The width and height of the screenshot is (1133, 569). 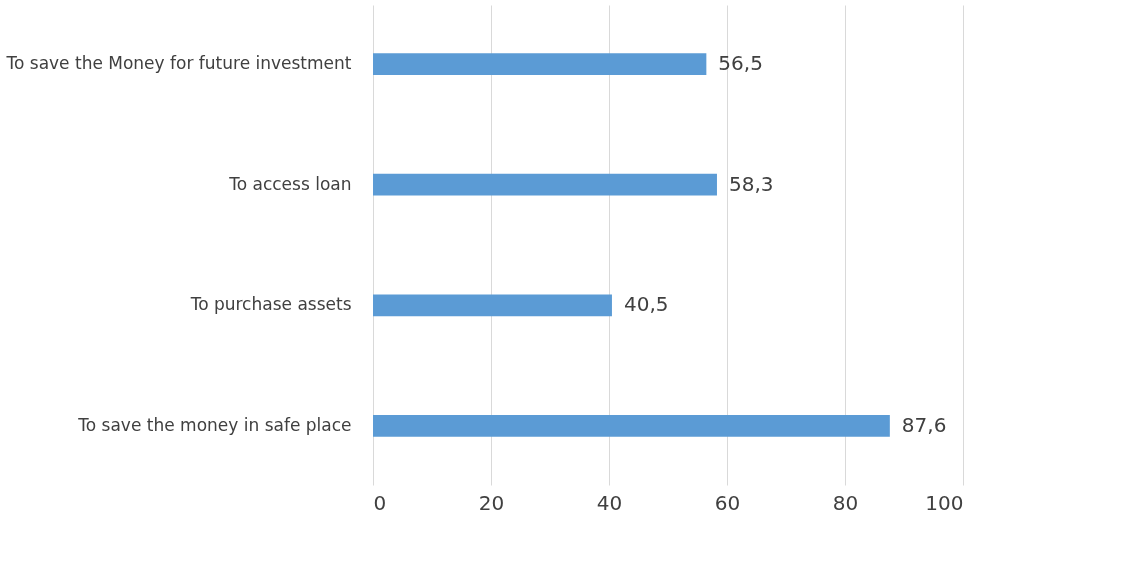 What do you see at coordinates (270, 304) in the screenshot?
I see `y-tick-label: To purchase assets` at bounding box center [270, 304].